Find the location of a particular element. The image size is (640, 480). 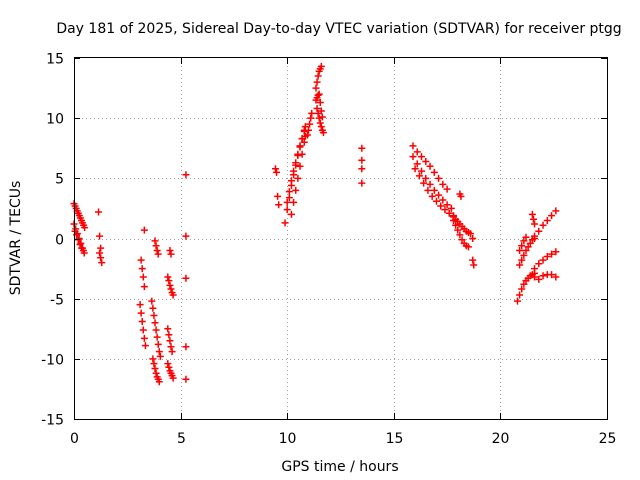

y-tick-label: -10 is located at coordinates (52, 361).